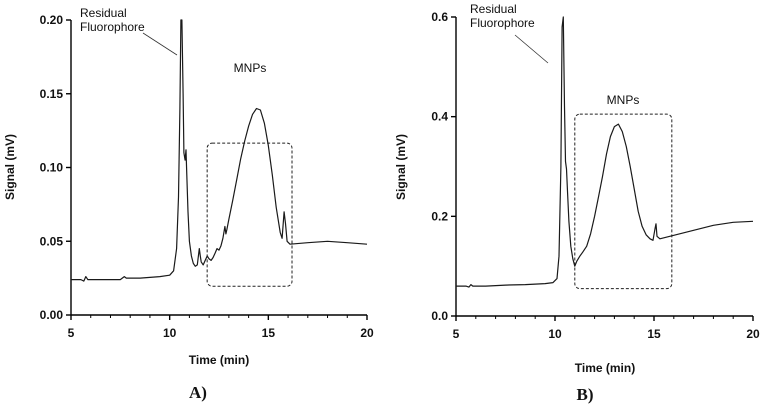 The height and width of the screenshot is (415, 784). I want to click on y-tick-label: 0.4, so click(439, 117).